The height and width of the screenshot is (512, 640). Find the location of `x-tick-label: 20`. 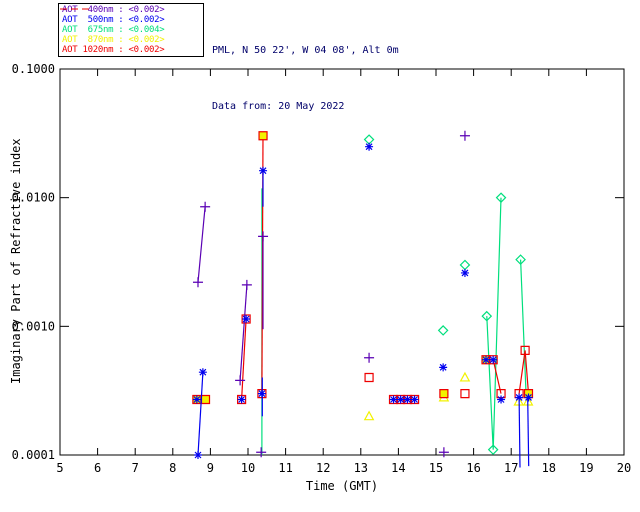

x-tick-label: 20 is located at coordinates (624, 468).